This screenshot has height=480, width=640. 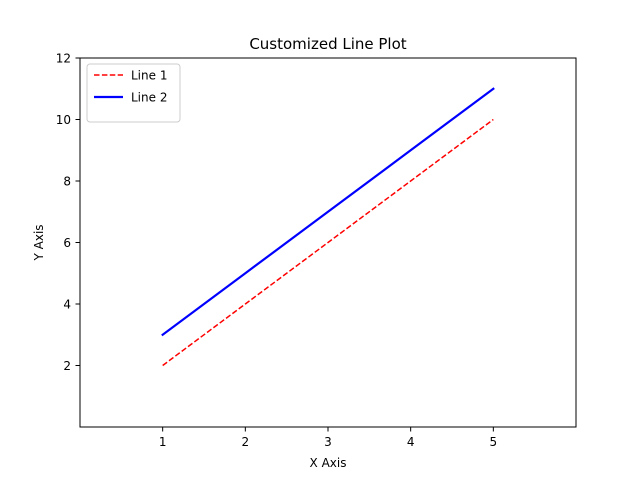 I want to click on legend-box, so click(x=133, y=93).